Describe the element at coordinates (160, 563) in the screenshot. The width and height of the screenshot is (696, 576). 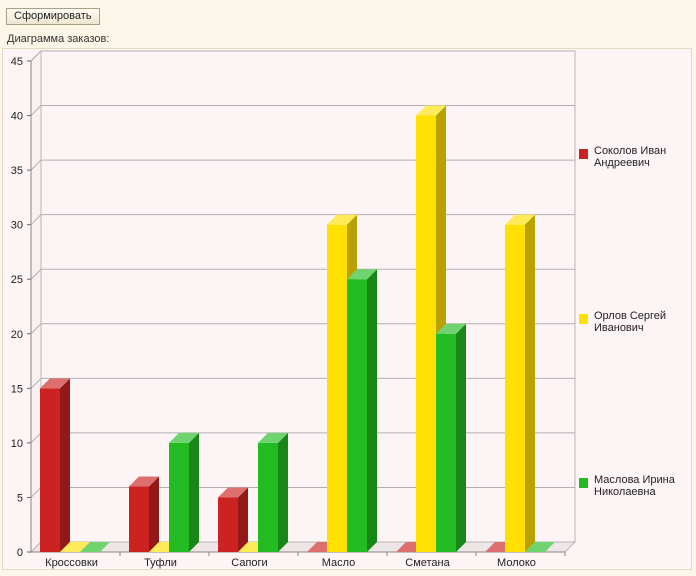
I see `x-tick-label: Туфли` at that location.